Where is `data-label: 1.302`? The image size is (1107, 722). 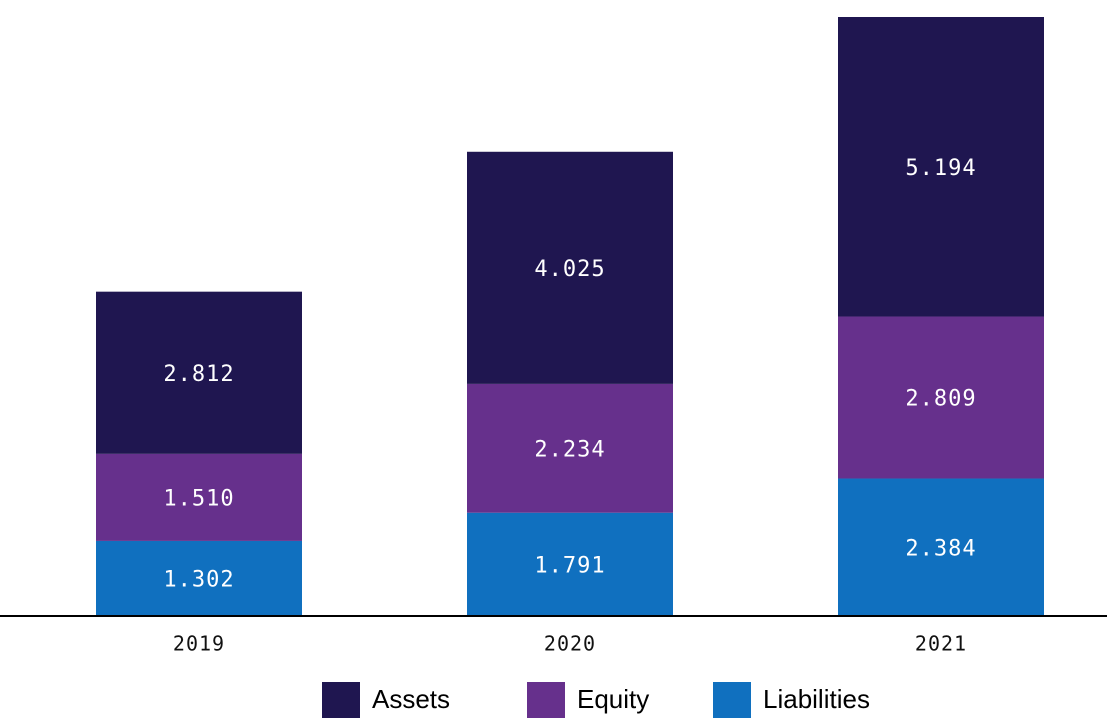 data-label: 1.302 is located at coordinates (198, 579).